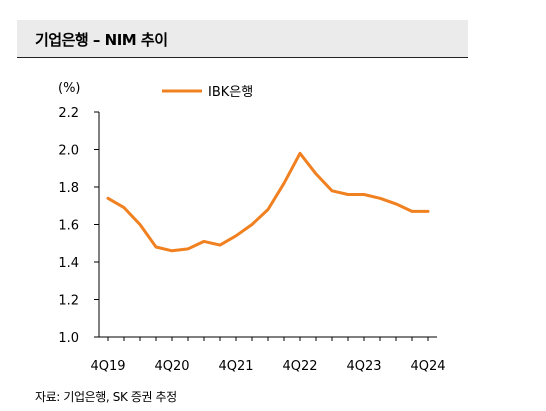  What do you see at coordinates (363, 366) in the screenshot?
I see `x-tick-label: 4Q23` at bounding box center [363, 366].